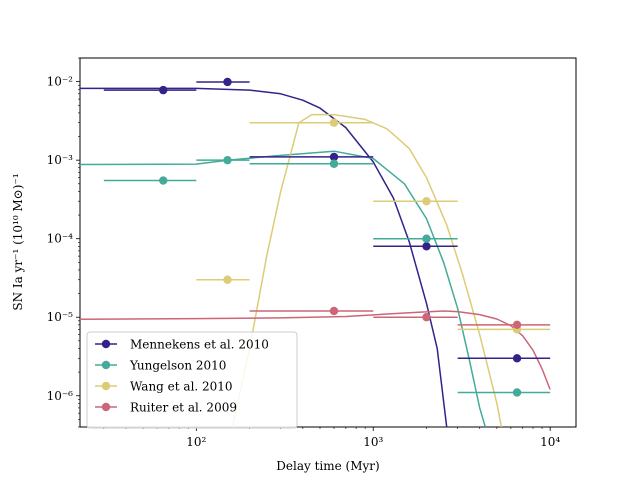  Describe the element at coordinates (181, 387) in the screenshot. I see `legend-label: Wang et al. 2010` at that location.